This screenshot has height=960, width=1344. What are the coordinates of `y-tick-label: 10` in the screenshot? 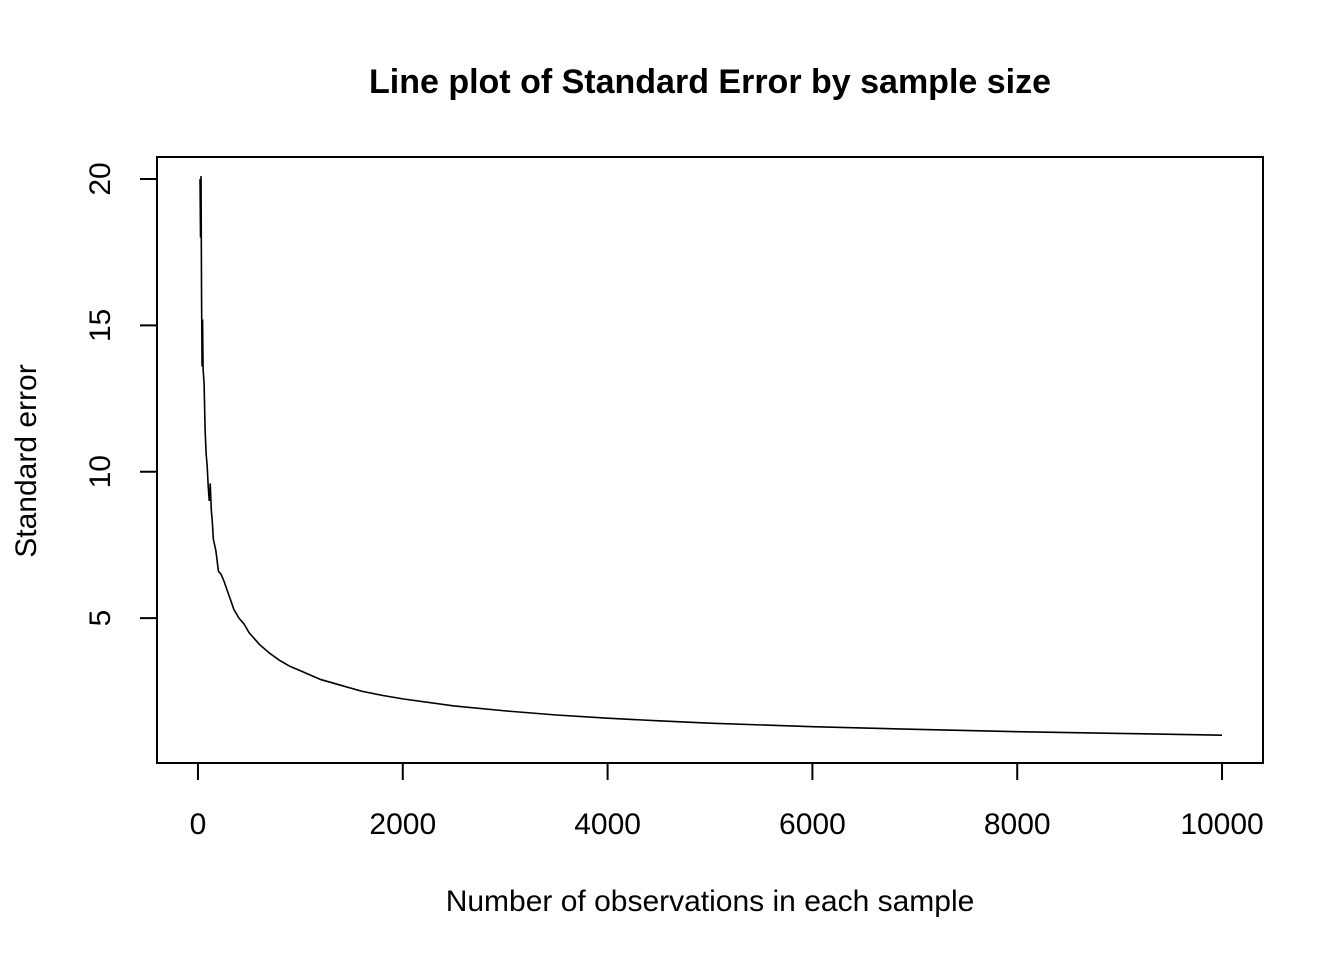 It's located at (100, 471).